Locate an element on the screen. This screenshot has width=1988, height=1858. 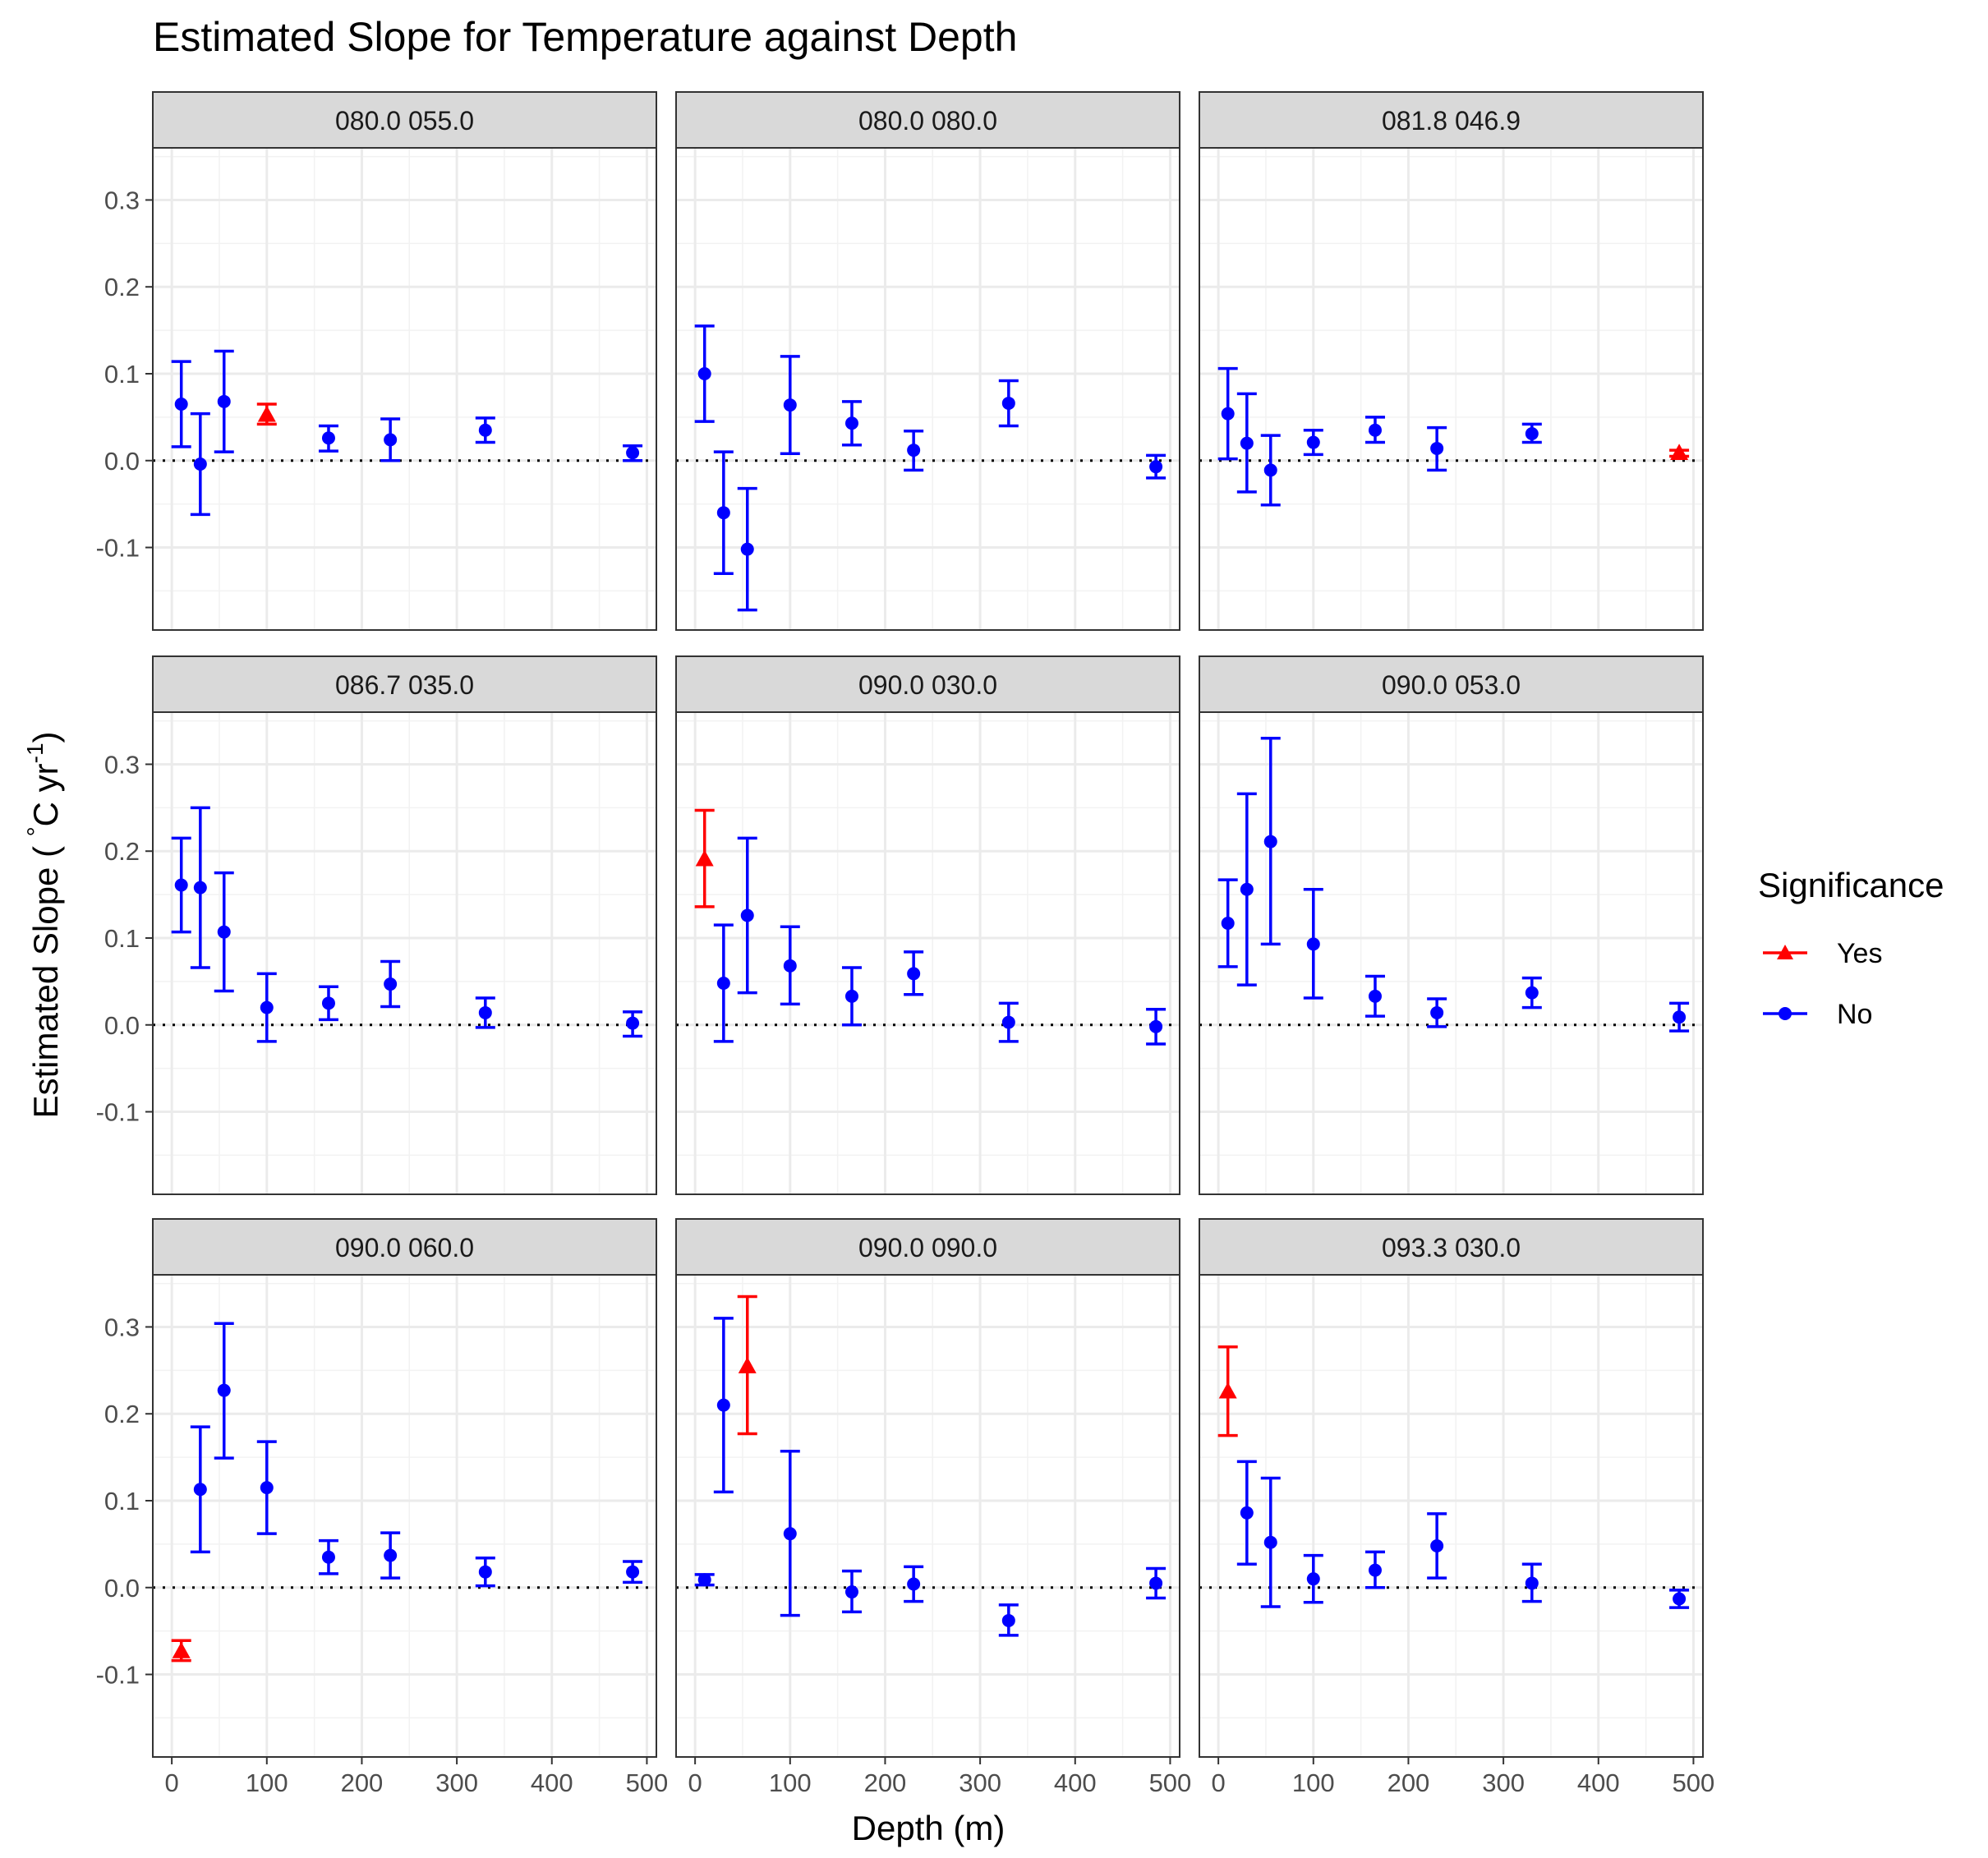
y-axis-label-main: Estimated Slope ( is located at coordinates (45, 977).